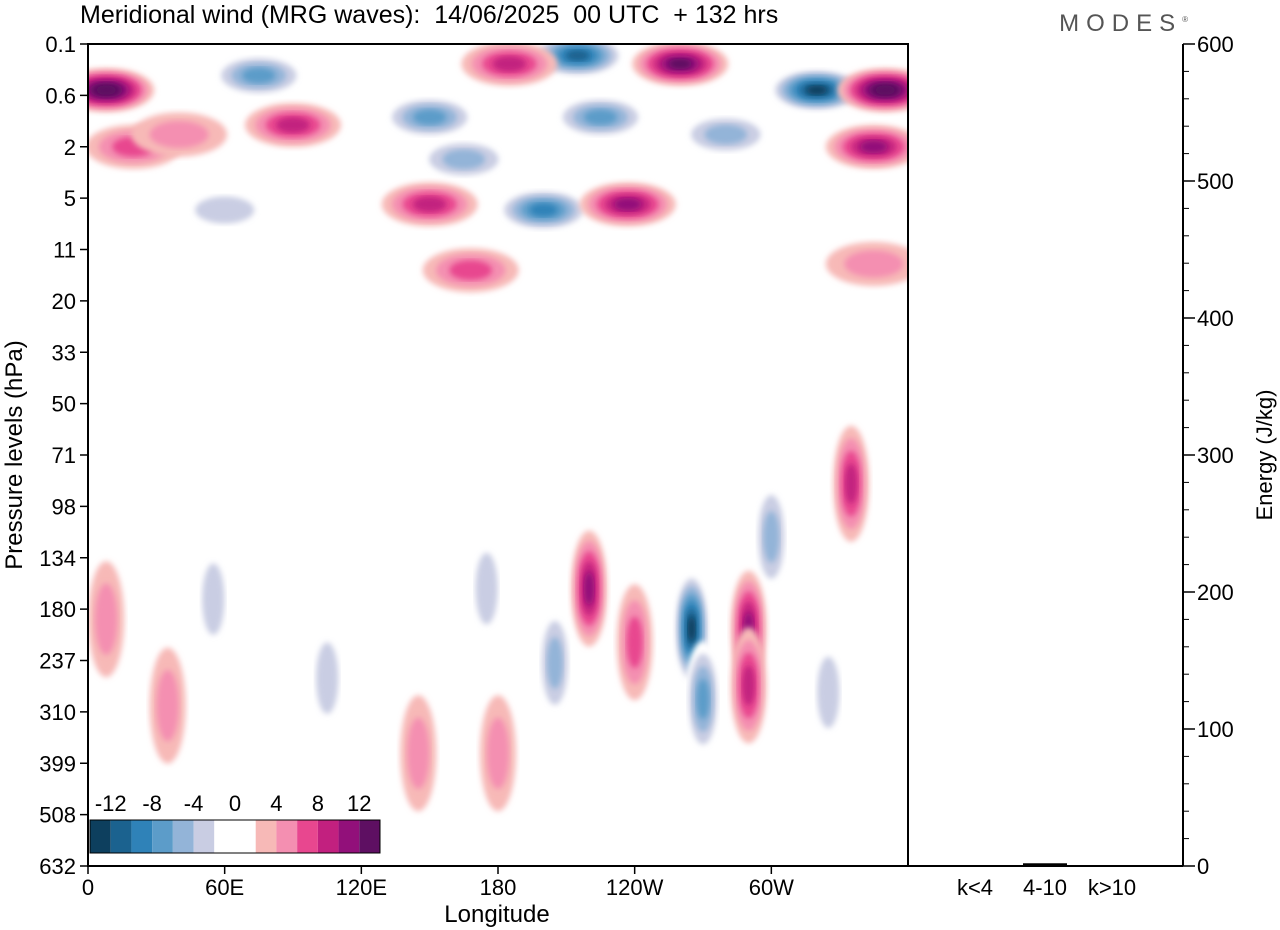  I want to click on energy-category-label: k>10, so click(1112, 887).